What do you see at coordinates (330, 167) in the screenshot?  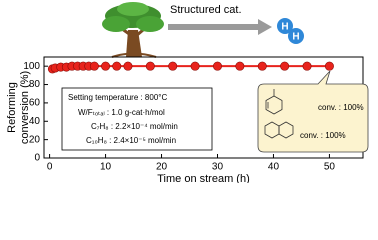 I see `x-tick-label: 50` at bounding box center [330, 167].